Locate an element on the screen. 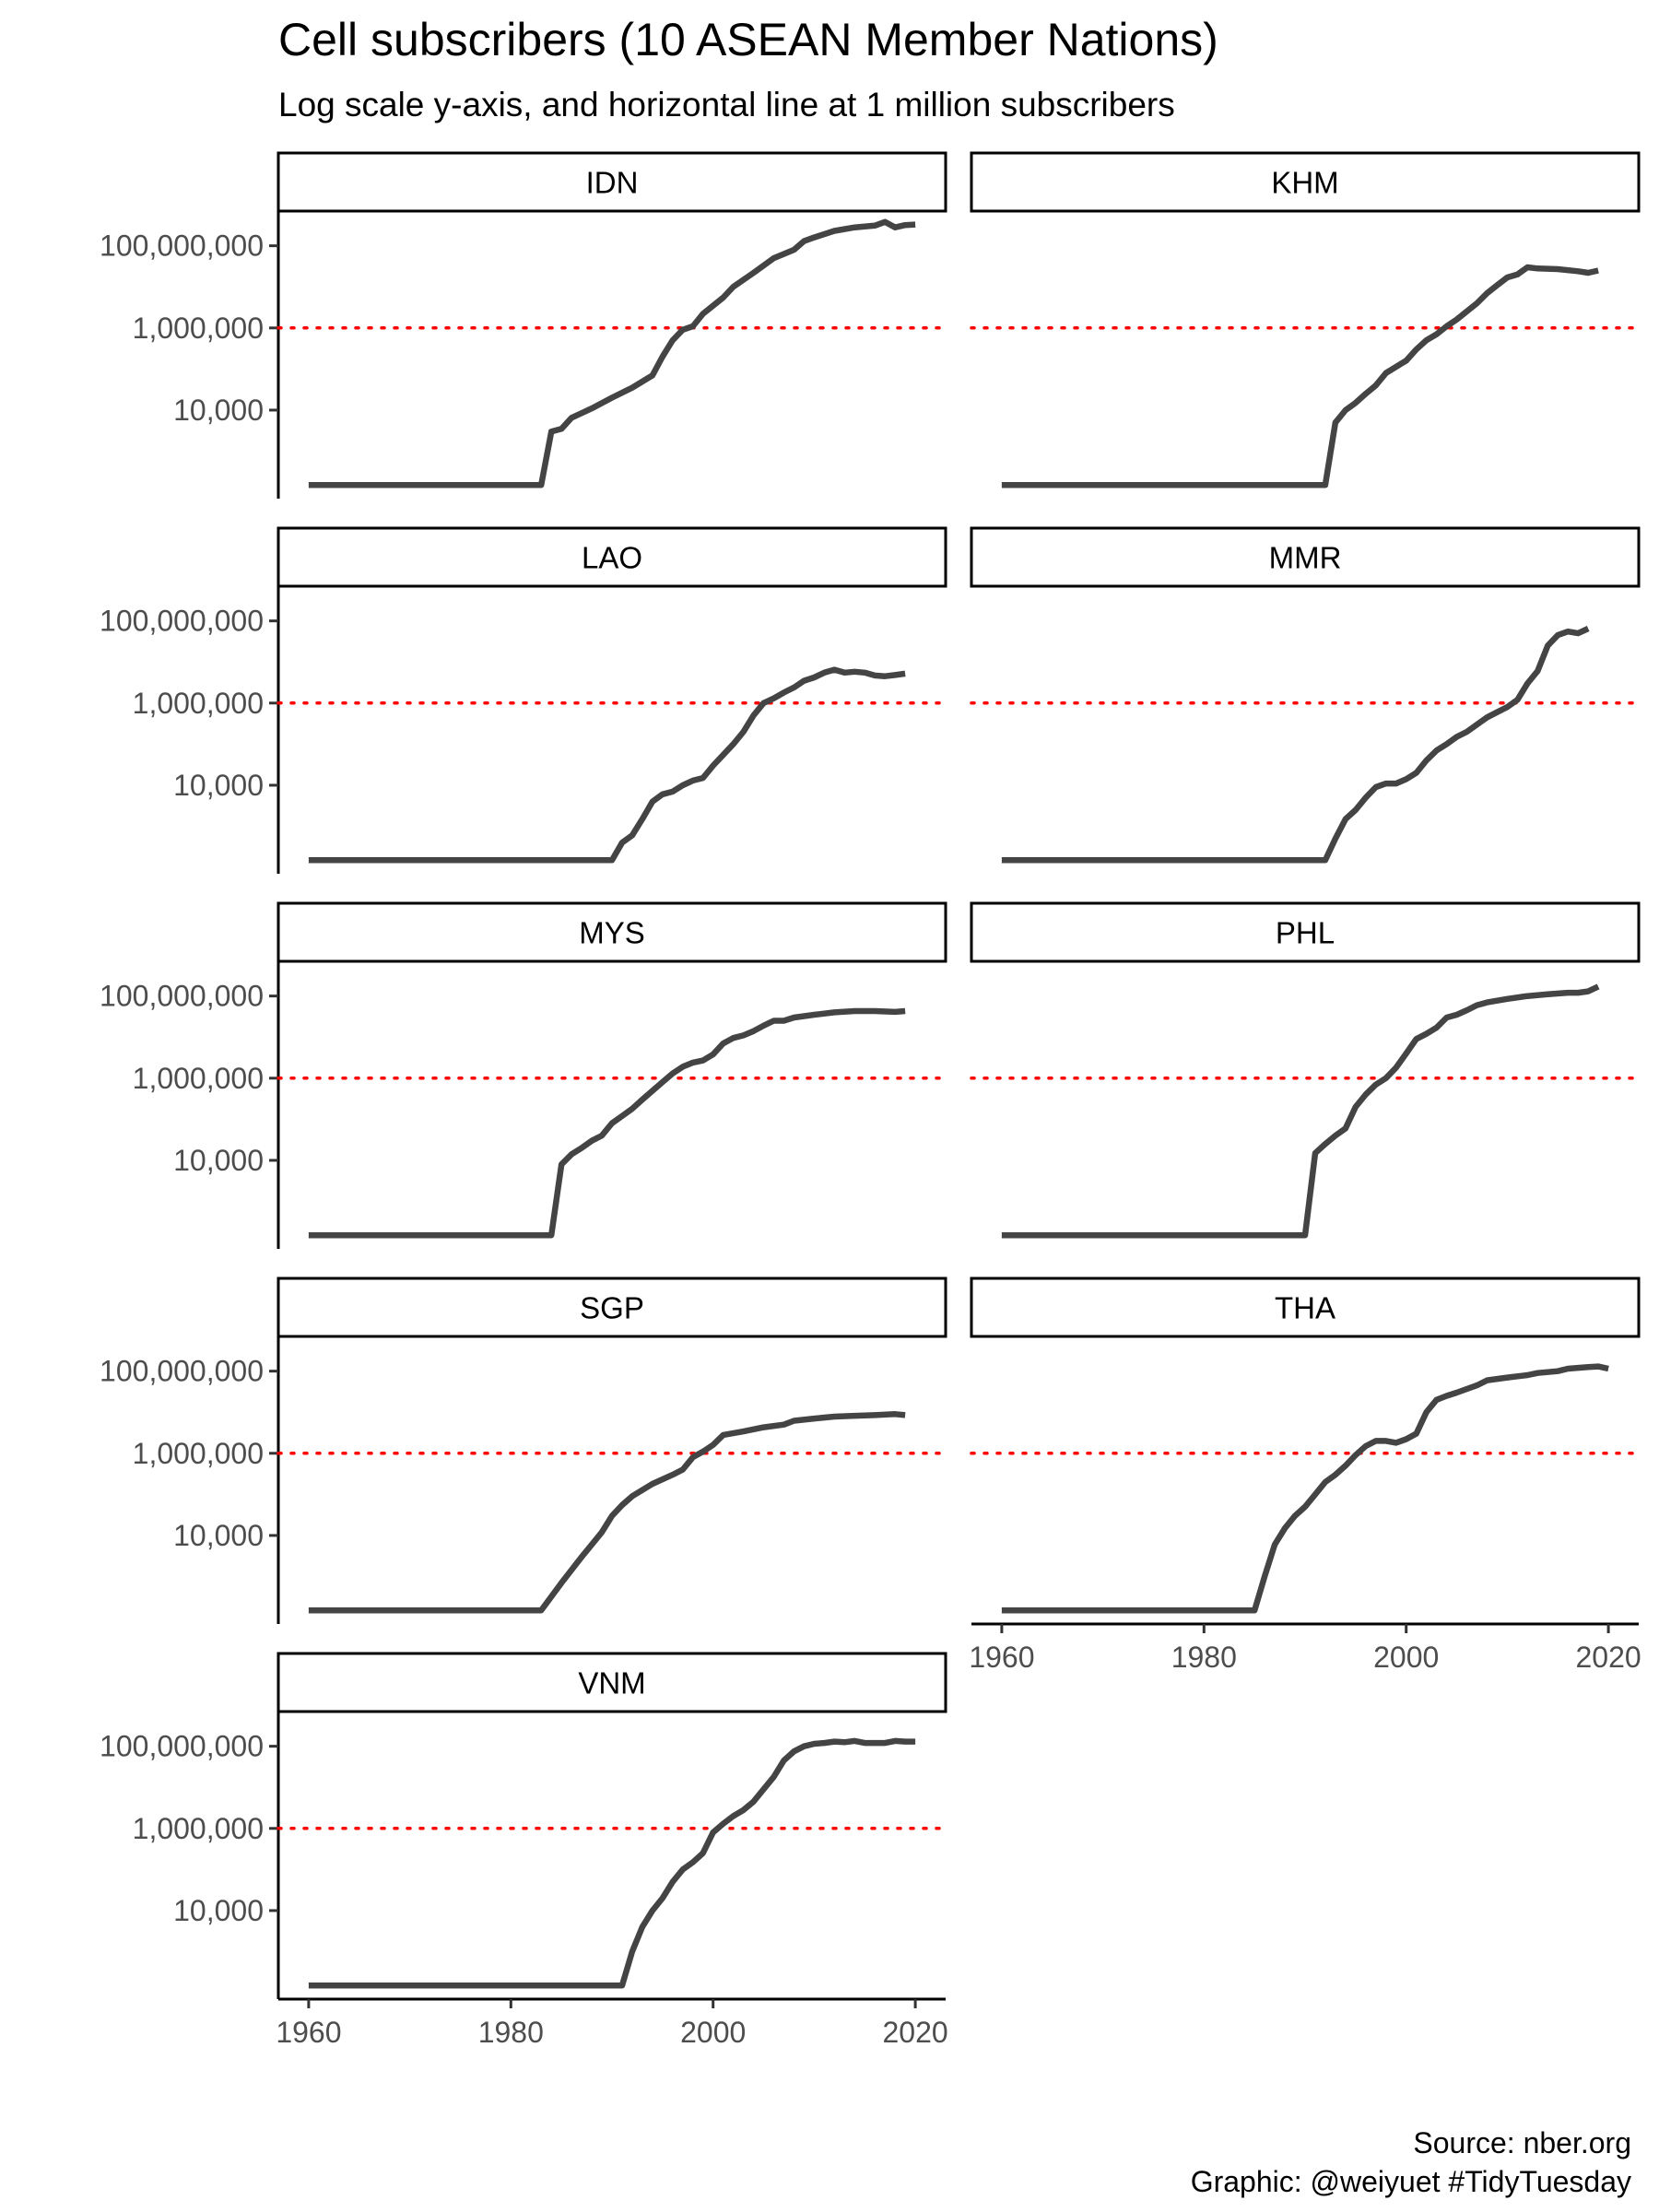 This screenshot has width=1659, height=2212. series-line-mys is located at coordinates (607, 1123).